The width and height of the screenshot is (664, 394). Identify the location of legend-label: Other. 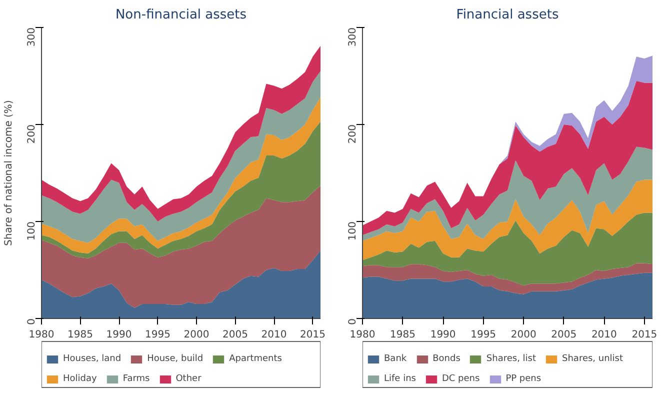
(189, 379).